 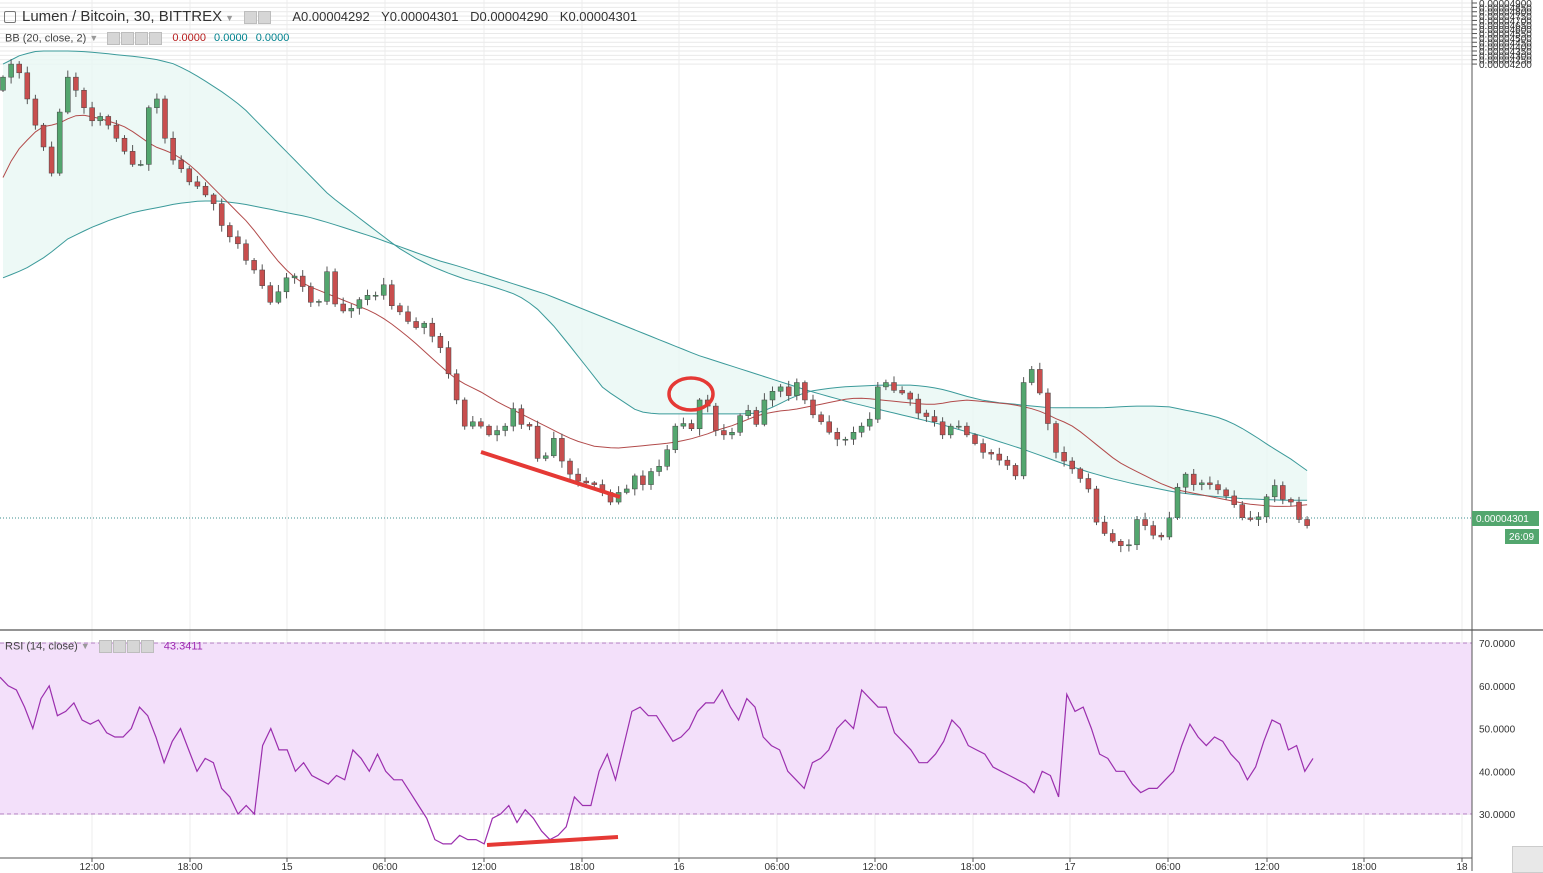 I want to click on rsi-legend-buttons, so click(x=126, y=646).